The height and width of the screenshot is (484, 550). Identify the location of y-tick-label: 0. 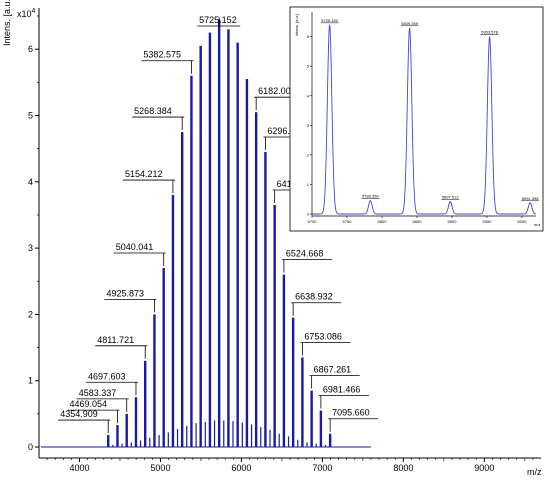
(30, 447).